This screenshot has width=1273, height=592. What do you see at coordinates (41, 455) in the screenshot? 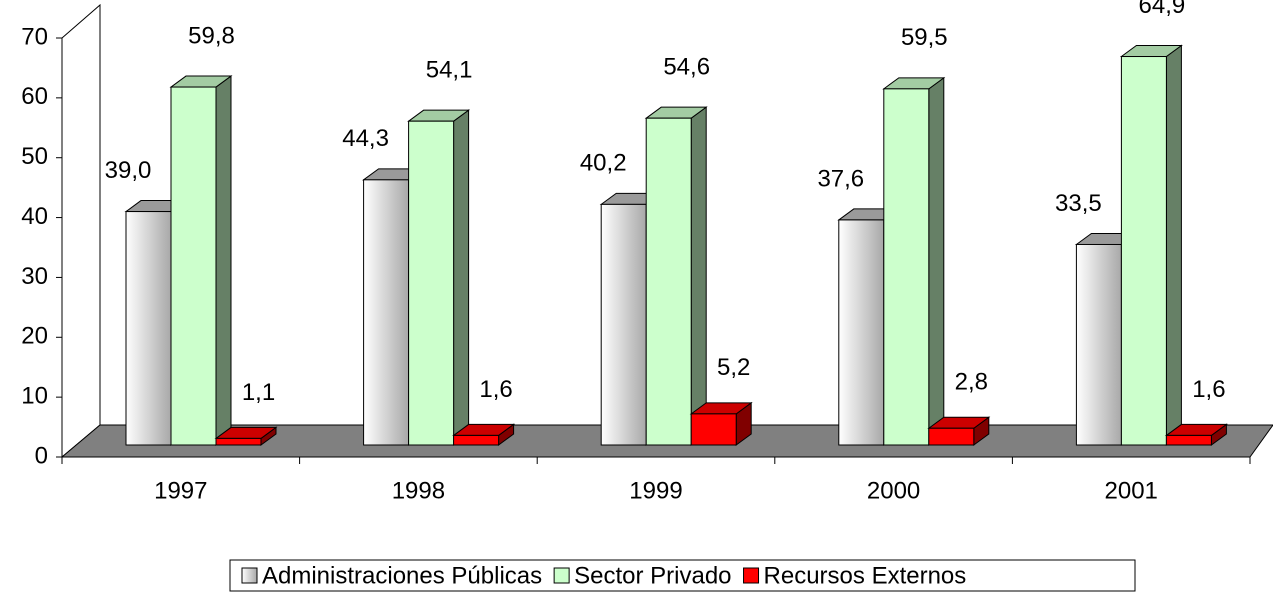
I see `y-tick-label: 0` at bounding box center [41, 455].